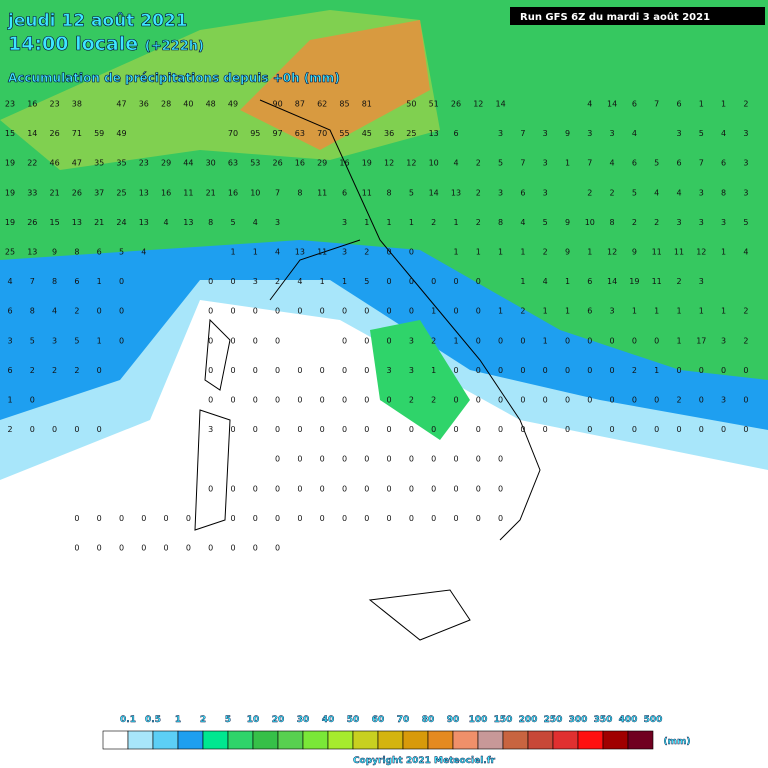  What do you see at coordinates (403, 720) in the screenshot?
I see `legend-label: 70` at bounding box center [403, 720].